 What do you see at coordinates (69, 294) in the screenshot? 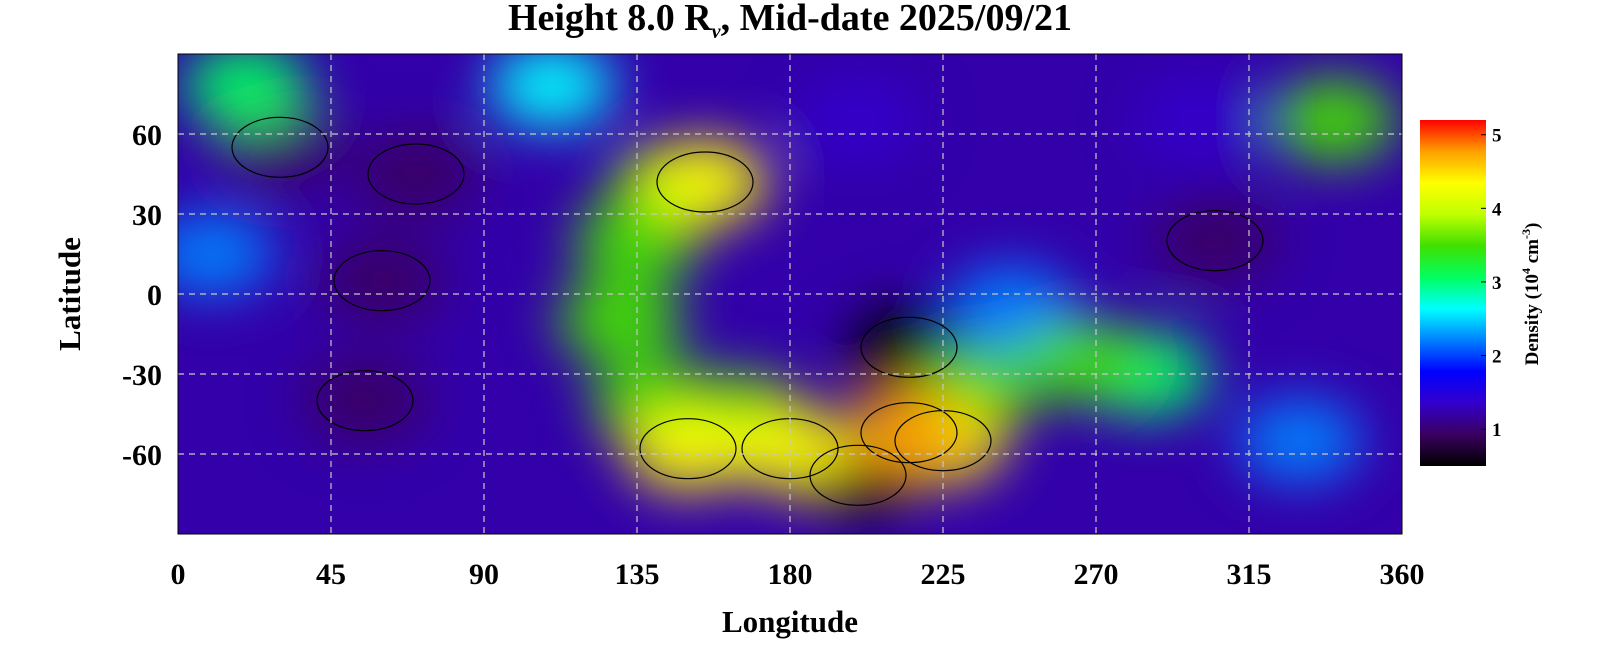
I see `y-axis-label: Latitude` at bounding box center [69, 294].